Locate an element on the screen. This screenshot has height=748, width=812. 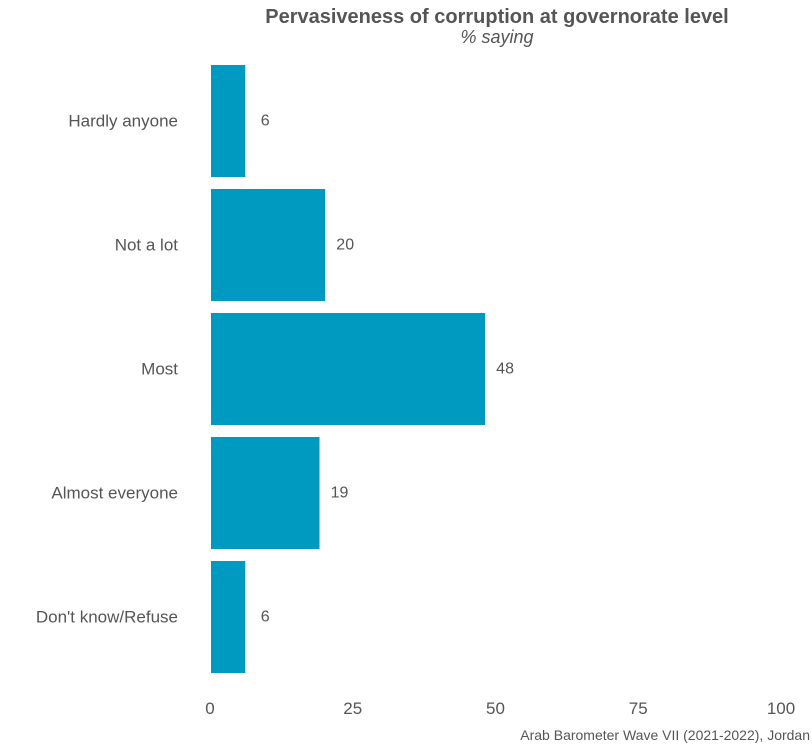
category-label: Most is located at coordinates (159, 369).